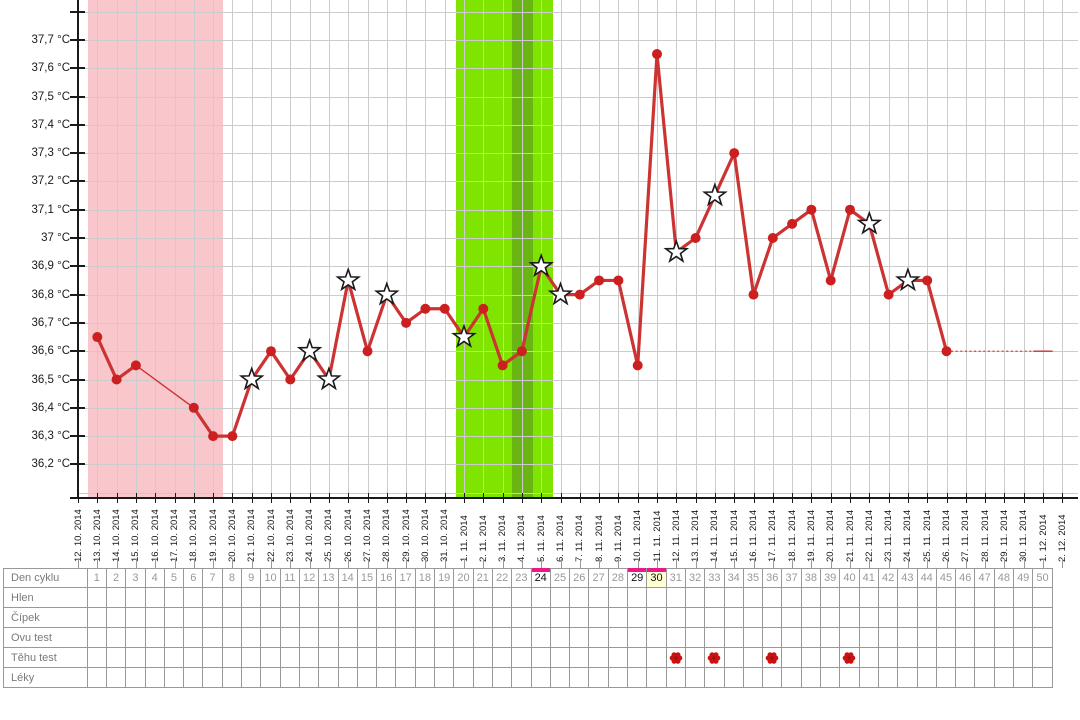 The height and width of the screenshot is (720, 1080). What do you see at coordinates (290, 618) in the screenshot?
I see `cycle-table-cell-r2-d11` at bounding box center [290, 618].